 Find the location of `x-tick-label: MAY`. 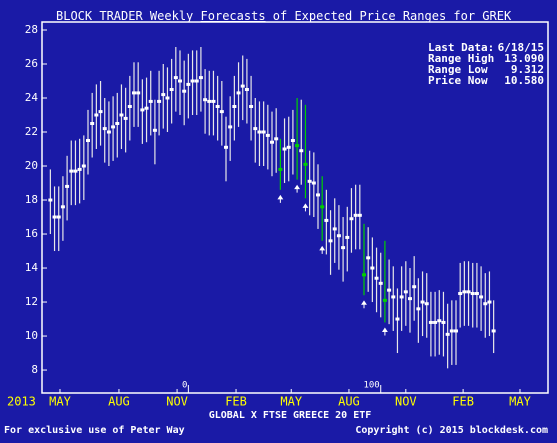

x-tick-label: MAY is located at coordinates (291, 402).